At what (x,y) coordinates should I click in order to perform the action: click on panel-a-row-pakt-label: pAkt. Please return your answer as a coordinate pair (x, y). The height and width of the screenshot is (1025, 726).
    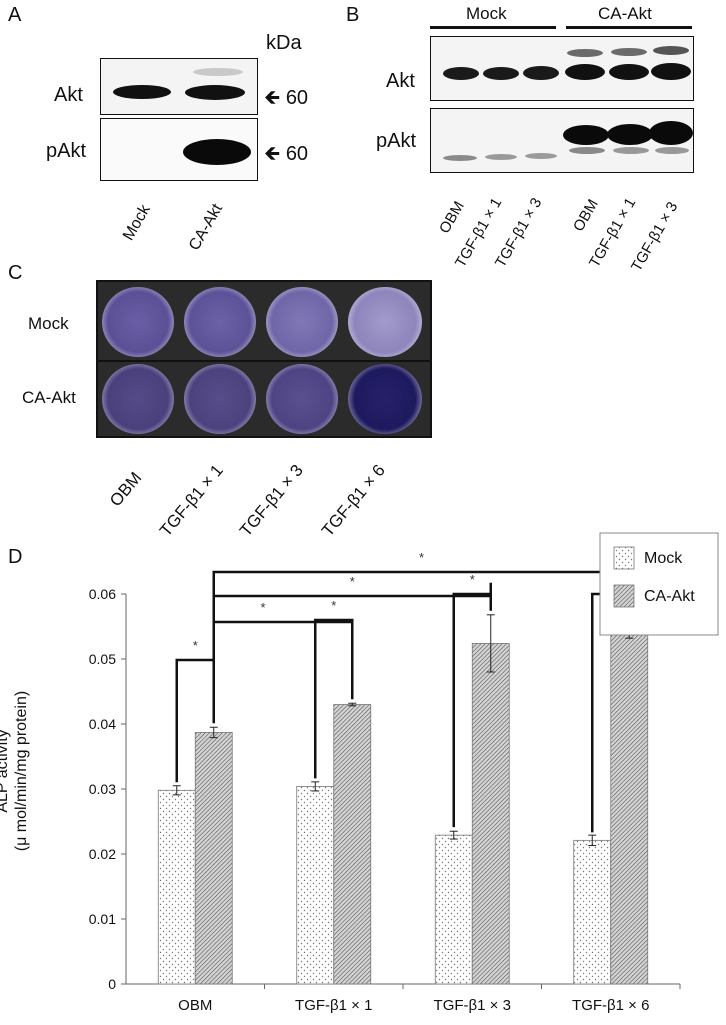
    Looking at the image, I should click on (66, 151).